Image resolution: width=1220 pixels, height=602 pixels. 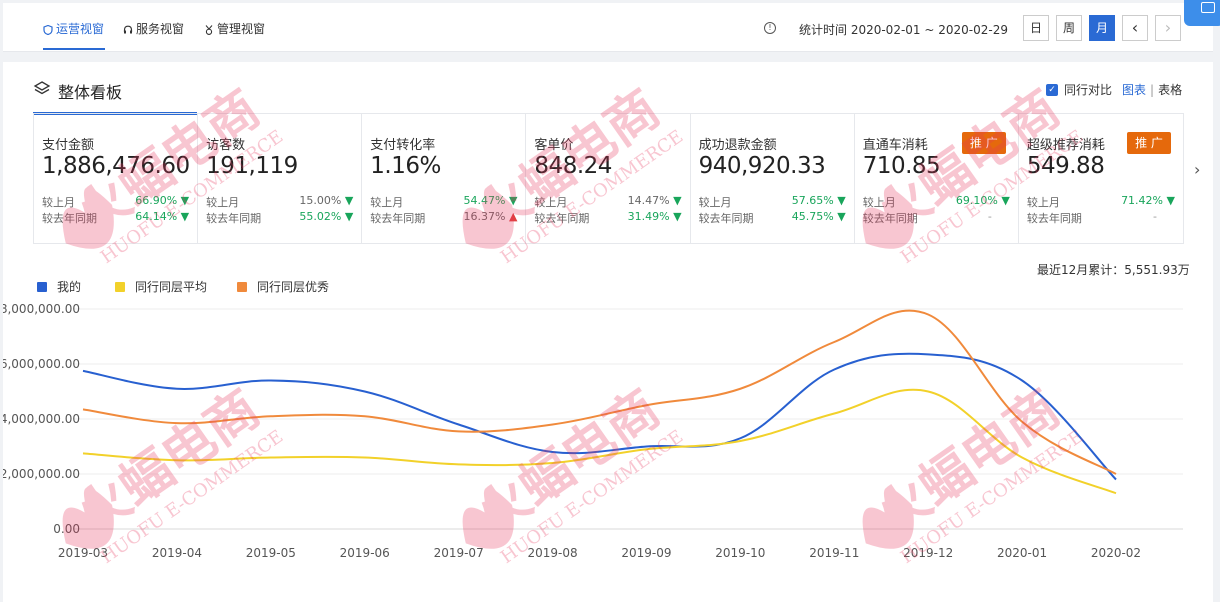 What do you see at coordinates (1135, 28) in the screenshot?
I see `prev-period-button: ‹` at bounding box center [1135, 28].